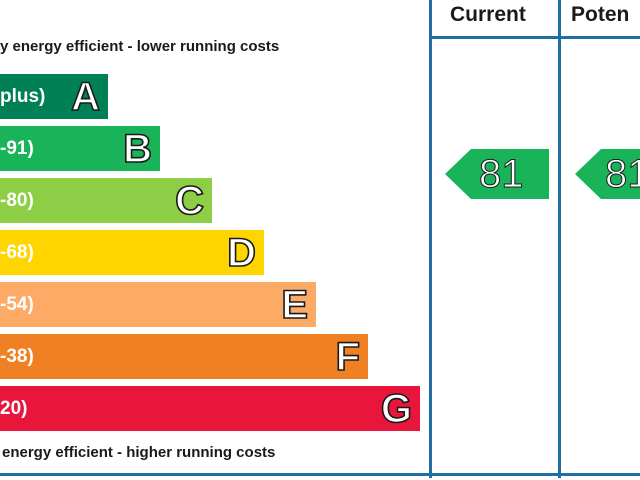 This screenshot has width=640, height=480. I want to click on band-g-range: 20), so click(14, 408).